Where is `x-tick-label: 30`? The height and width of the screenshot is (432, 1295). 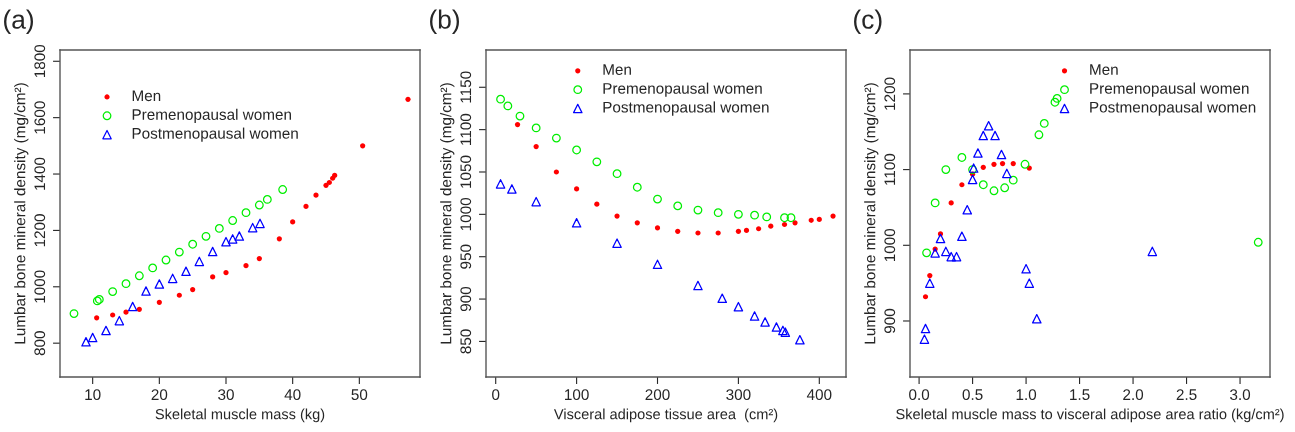 x-tick-label: 30 is located at coordinates (226, 395).